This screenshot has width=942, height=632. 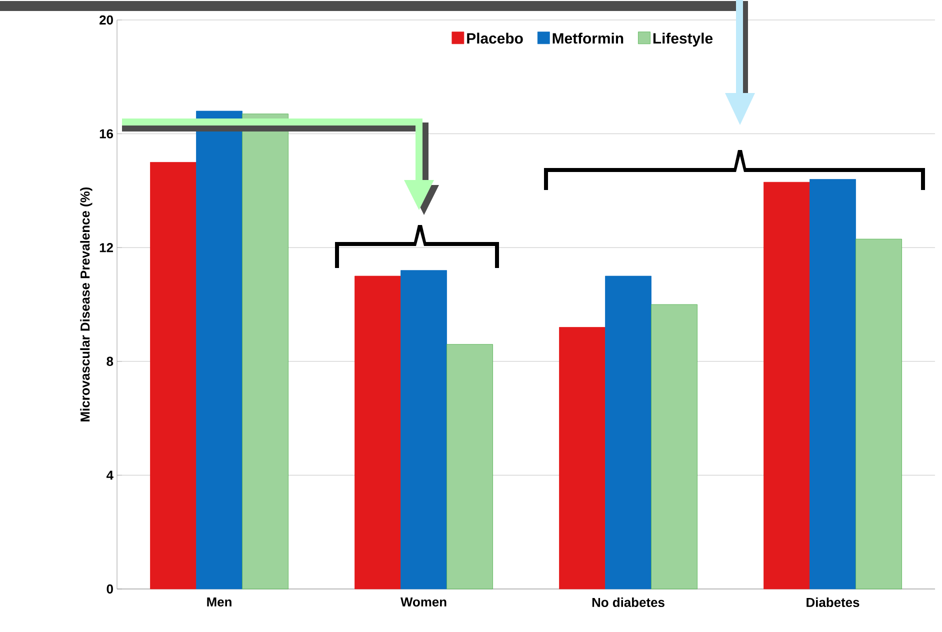 I want to click on x-tick-label: No diabetes, so click(x=628, y=603).